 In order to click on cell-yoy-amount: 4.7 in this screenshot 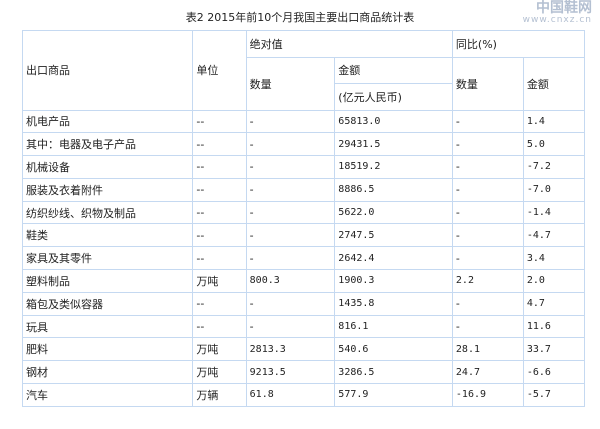, I will do `click(554, 303)`.